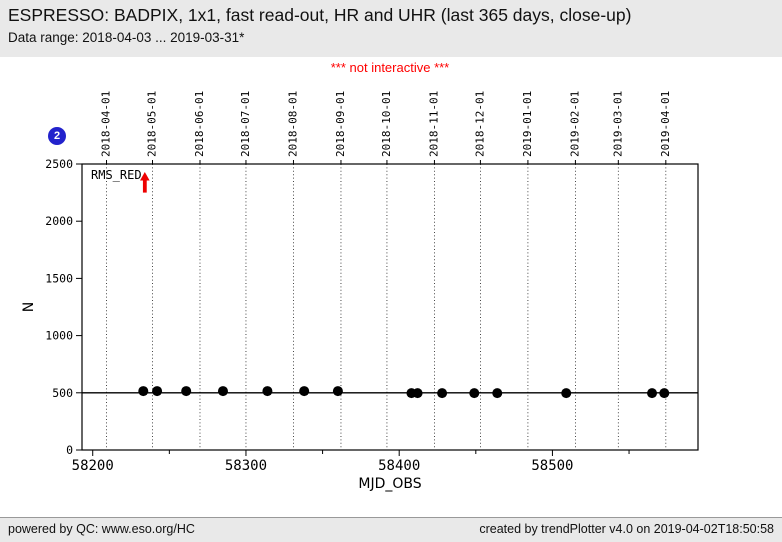 This screenshot has width=782, height=542. Describe the element at coordinates (292, 124) in the screenshot. I see `top-axis-date-label: 2018-08-01` at that location.